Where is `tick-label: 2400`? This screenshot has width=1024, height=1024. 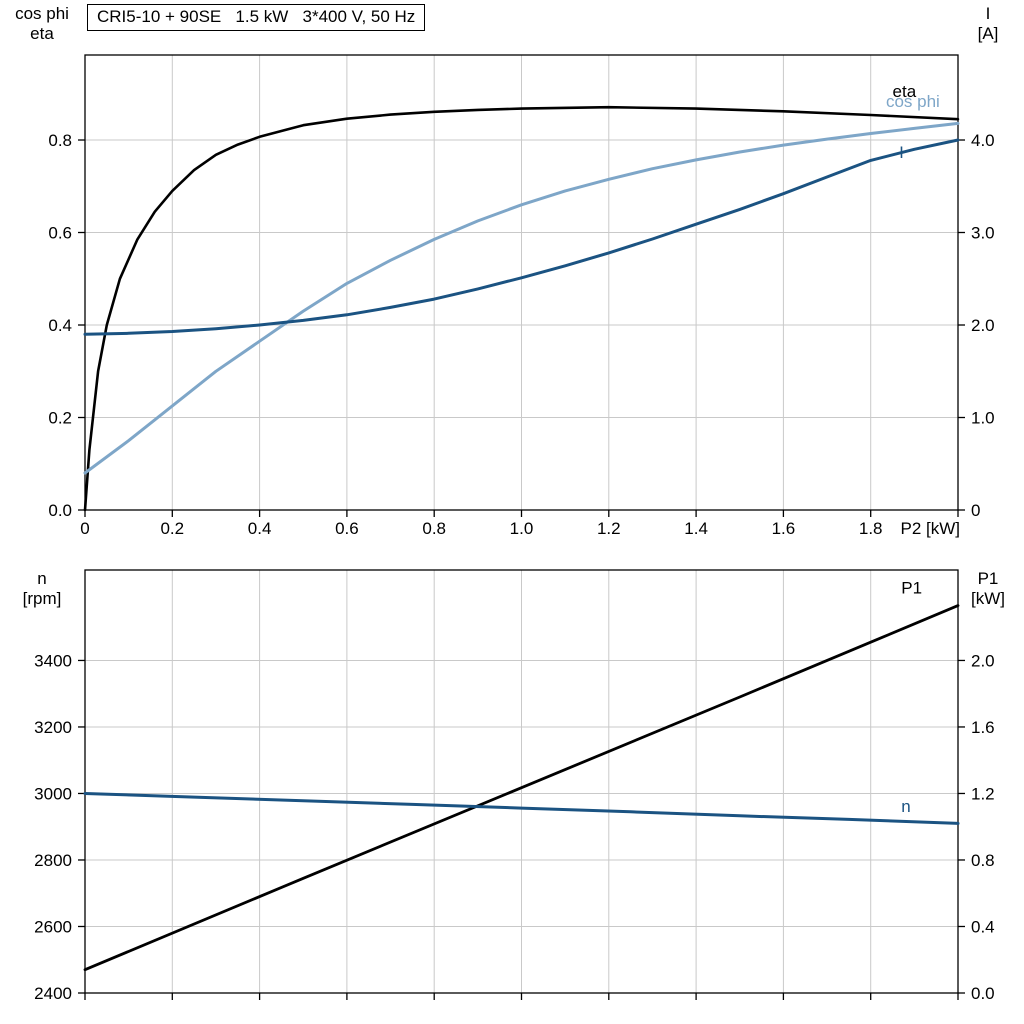
tick-label: 2400 is located at coordinates (53, 993).